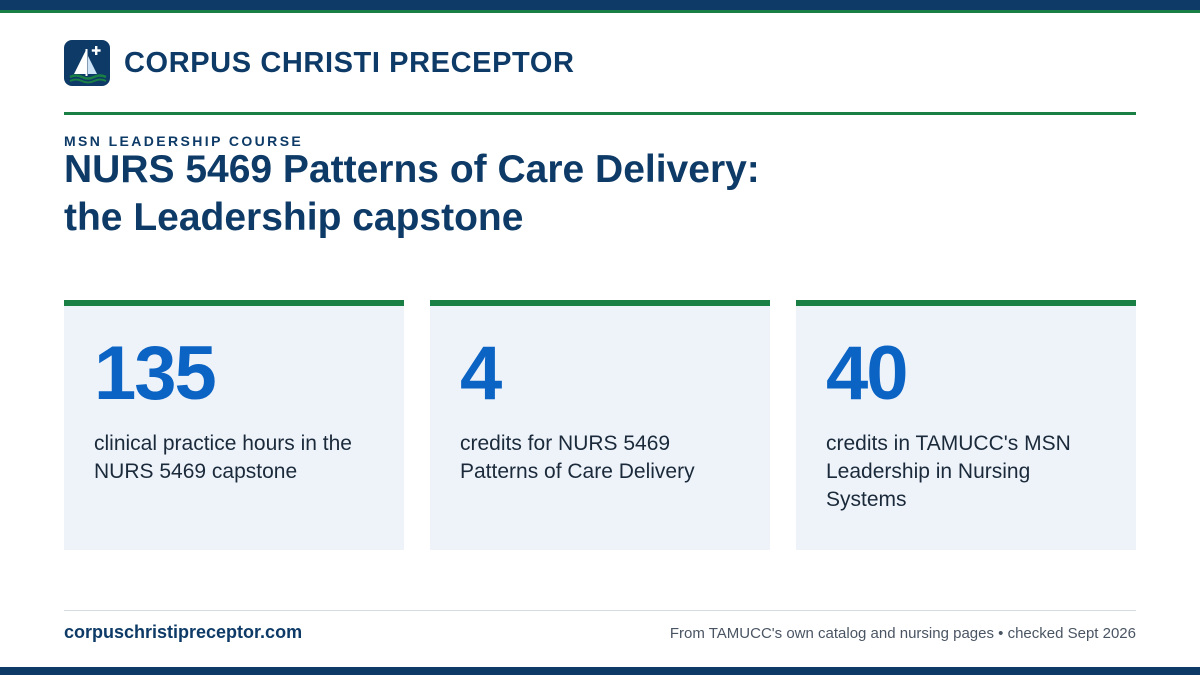 This screenshot has height=675, width=1200. I want to click on brand-header: CORPUS CHRISTI PRECEPTOR, so click(319, 63).